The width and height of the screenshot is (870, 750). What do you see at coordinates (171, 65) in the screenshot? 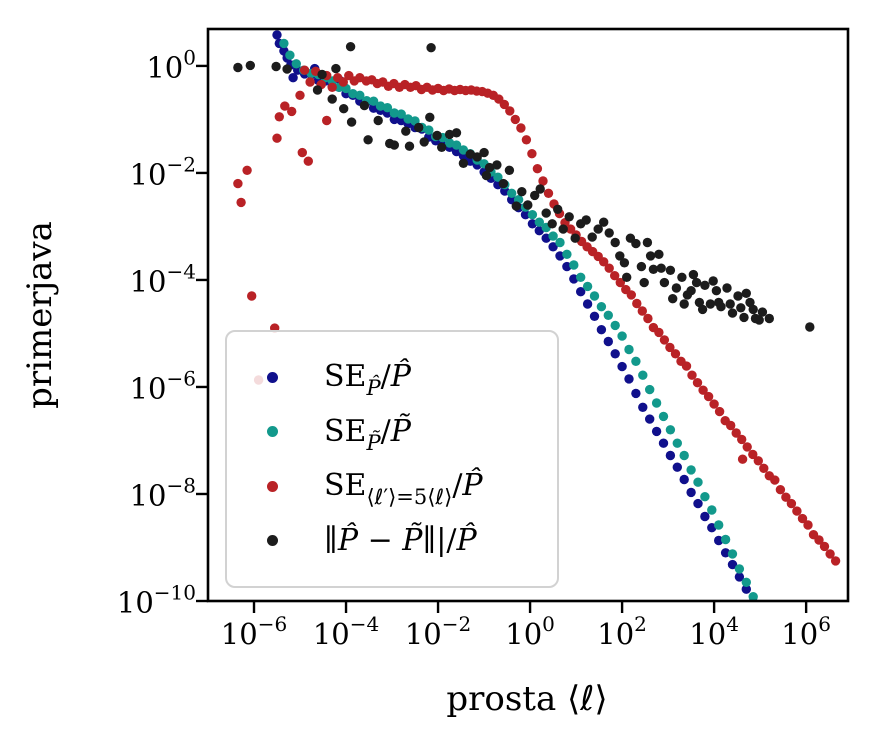
I see `y-tick-label: 10⁰` at bounding box center [171, 65].